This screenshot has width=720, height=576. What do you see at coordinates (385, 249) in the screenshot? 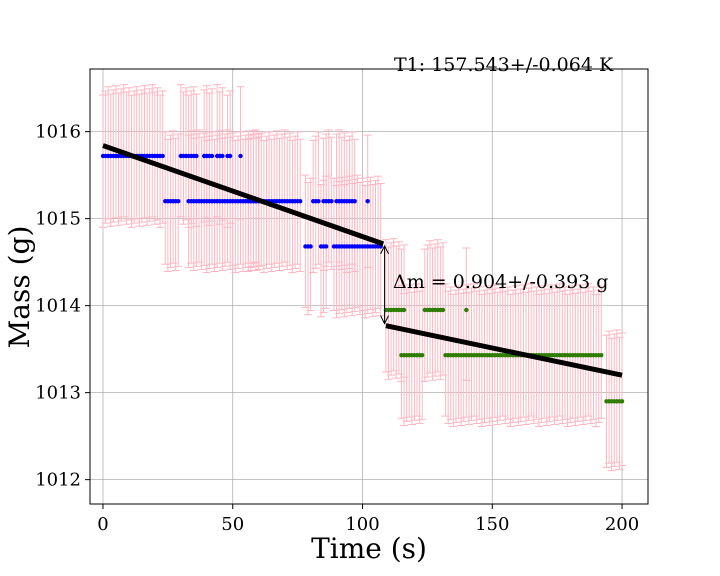
I see `delta-arrow-head-top` at bounding box center [385, 249].